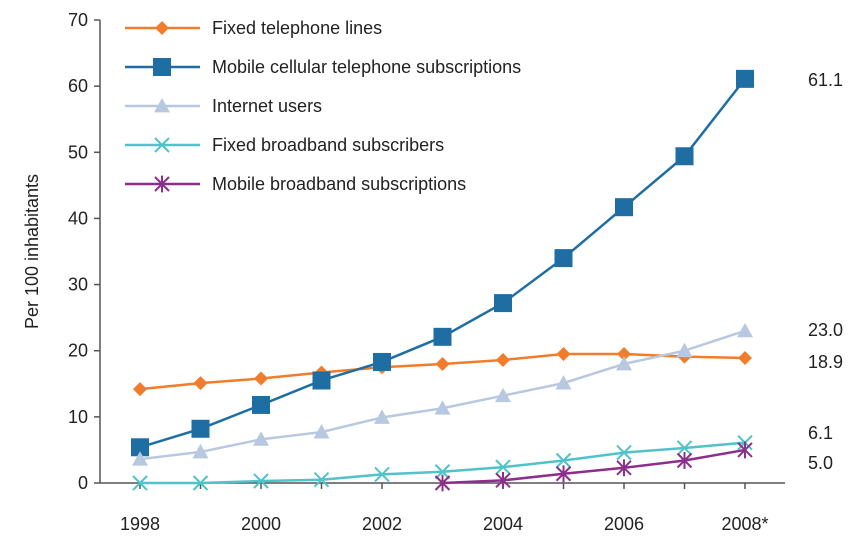  What do you see at coordinates (382, 524) in the screenshot?
I see `x-tick-label: 2002` at bounding box center [382, 524].